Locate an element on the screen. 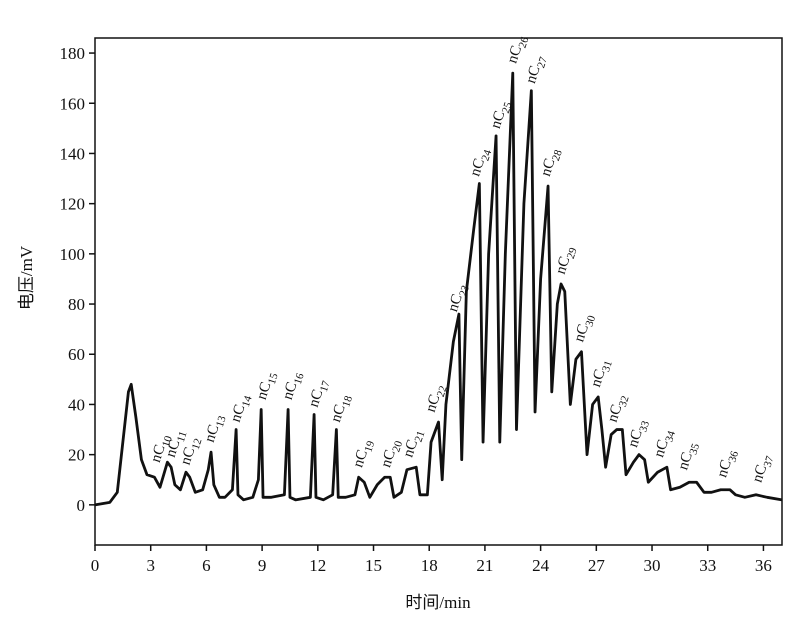 This screenshot has width=800, height=640. peak-label: nC30 is located at coordinates (584, 327).